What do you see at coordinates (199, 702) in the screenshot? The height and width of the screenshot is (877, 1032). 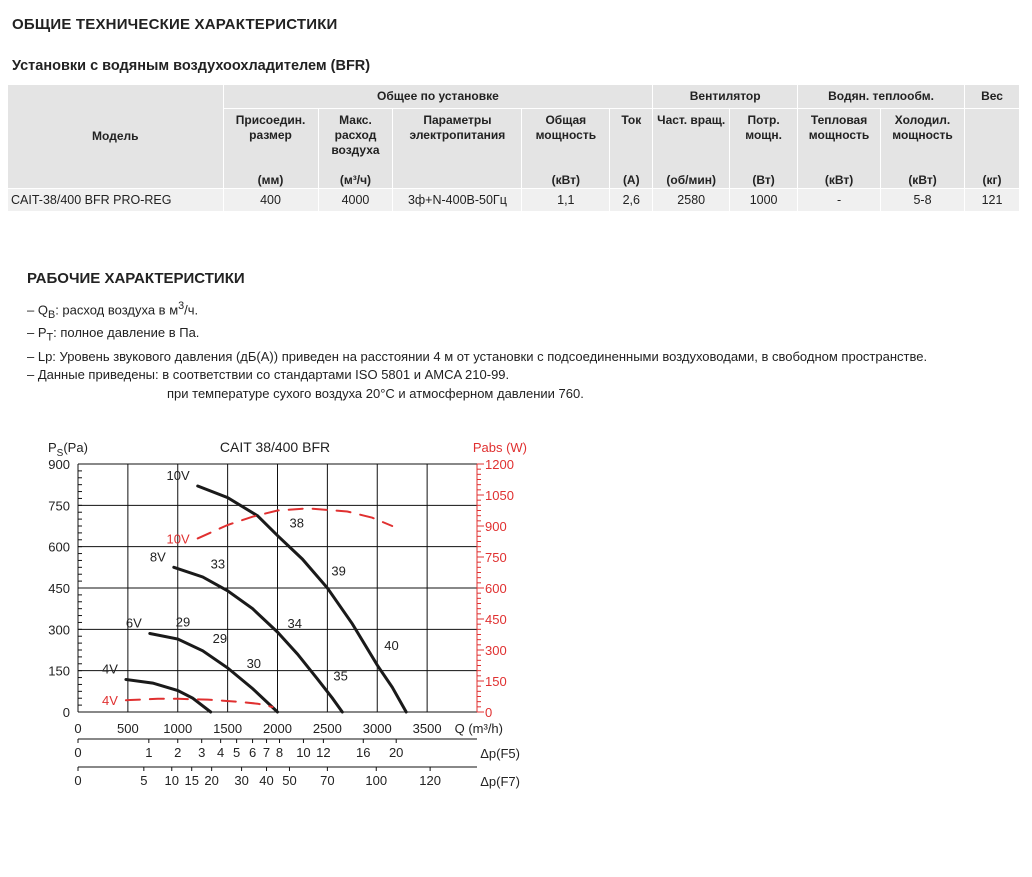 I see `series-line-4V-power` at bounding box center [199, 702].